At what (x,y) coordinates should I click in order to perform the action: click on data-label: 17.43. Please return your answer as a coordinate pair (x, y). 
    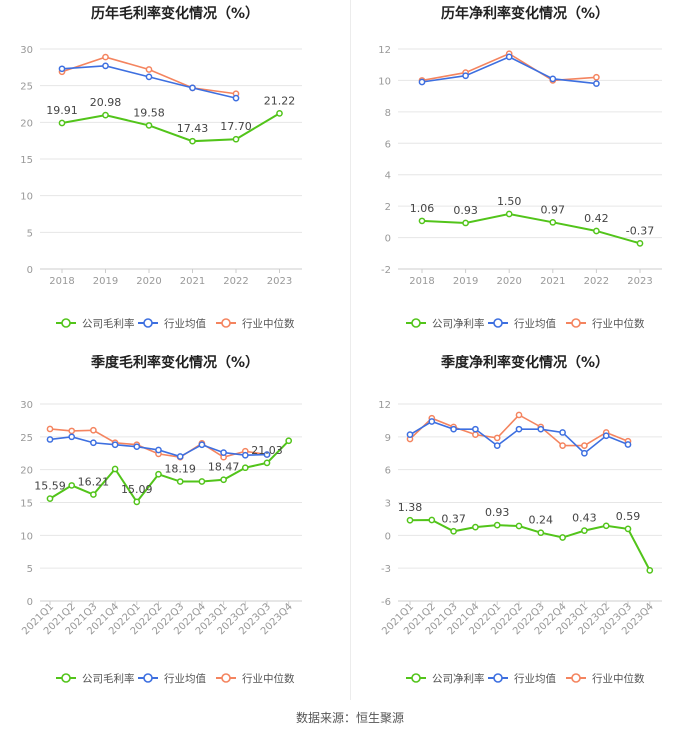
    Looking at the image, I should click on (193, 128).